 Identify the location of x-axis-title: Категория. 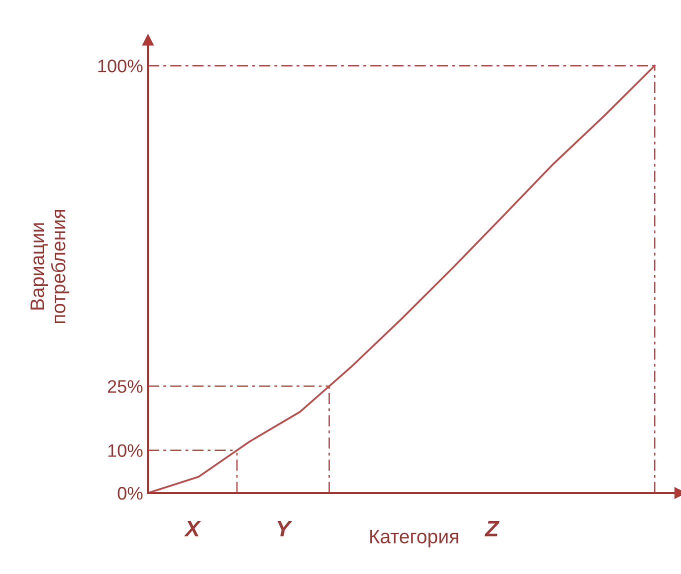
(414, 539).